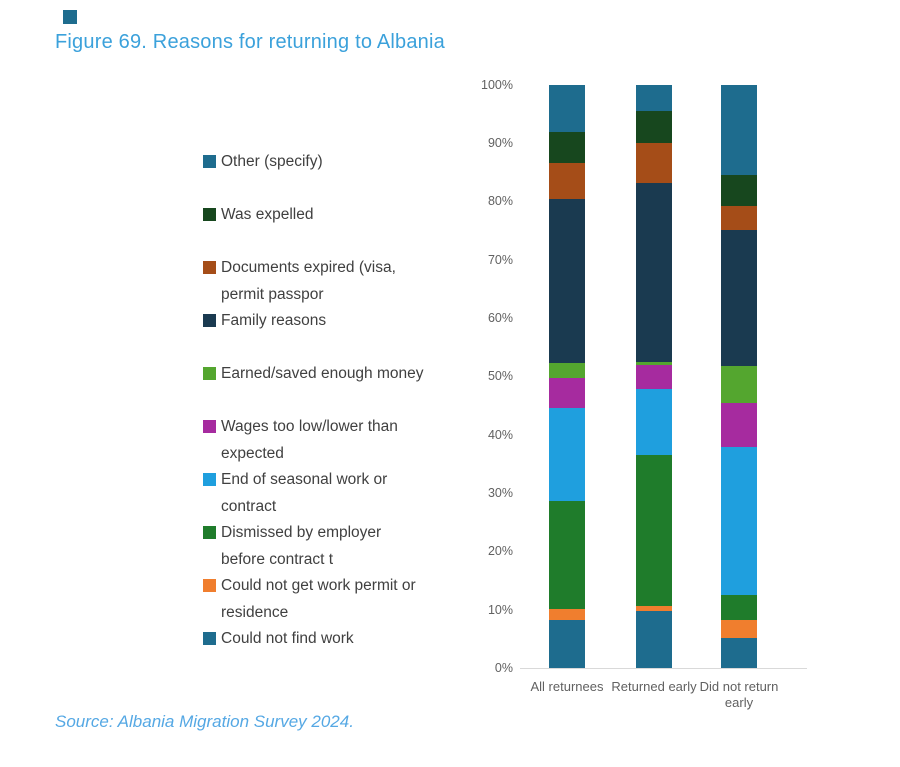 This screenshot has height=767, width=900. I want to click on legend-item: End of seasonal work or contract, so click(318, 493).